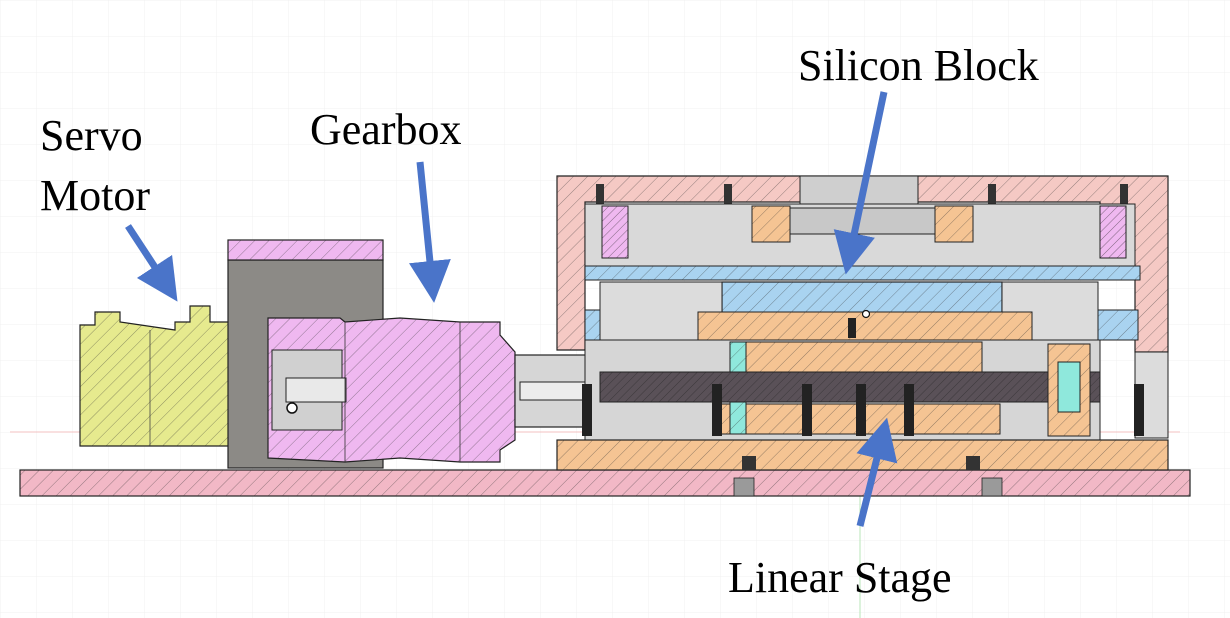  Describe the element at coordinates (151, 263) in the screenshot. I see `servo-motor-arrow` at that location.